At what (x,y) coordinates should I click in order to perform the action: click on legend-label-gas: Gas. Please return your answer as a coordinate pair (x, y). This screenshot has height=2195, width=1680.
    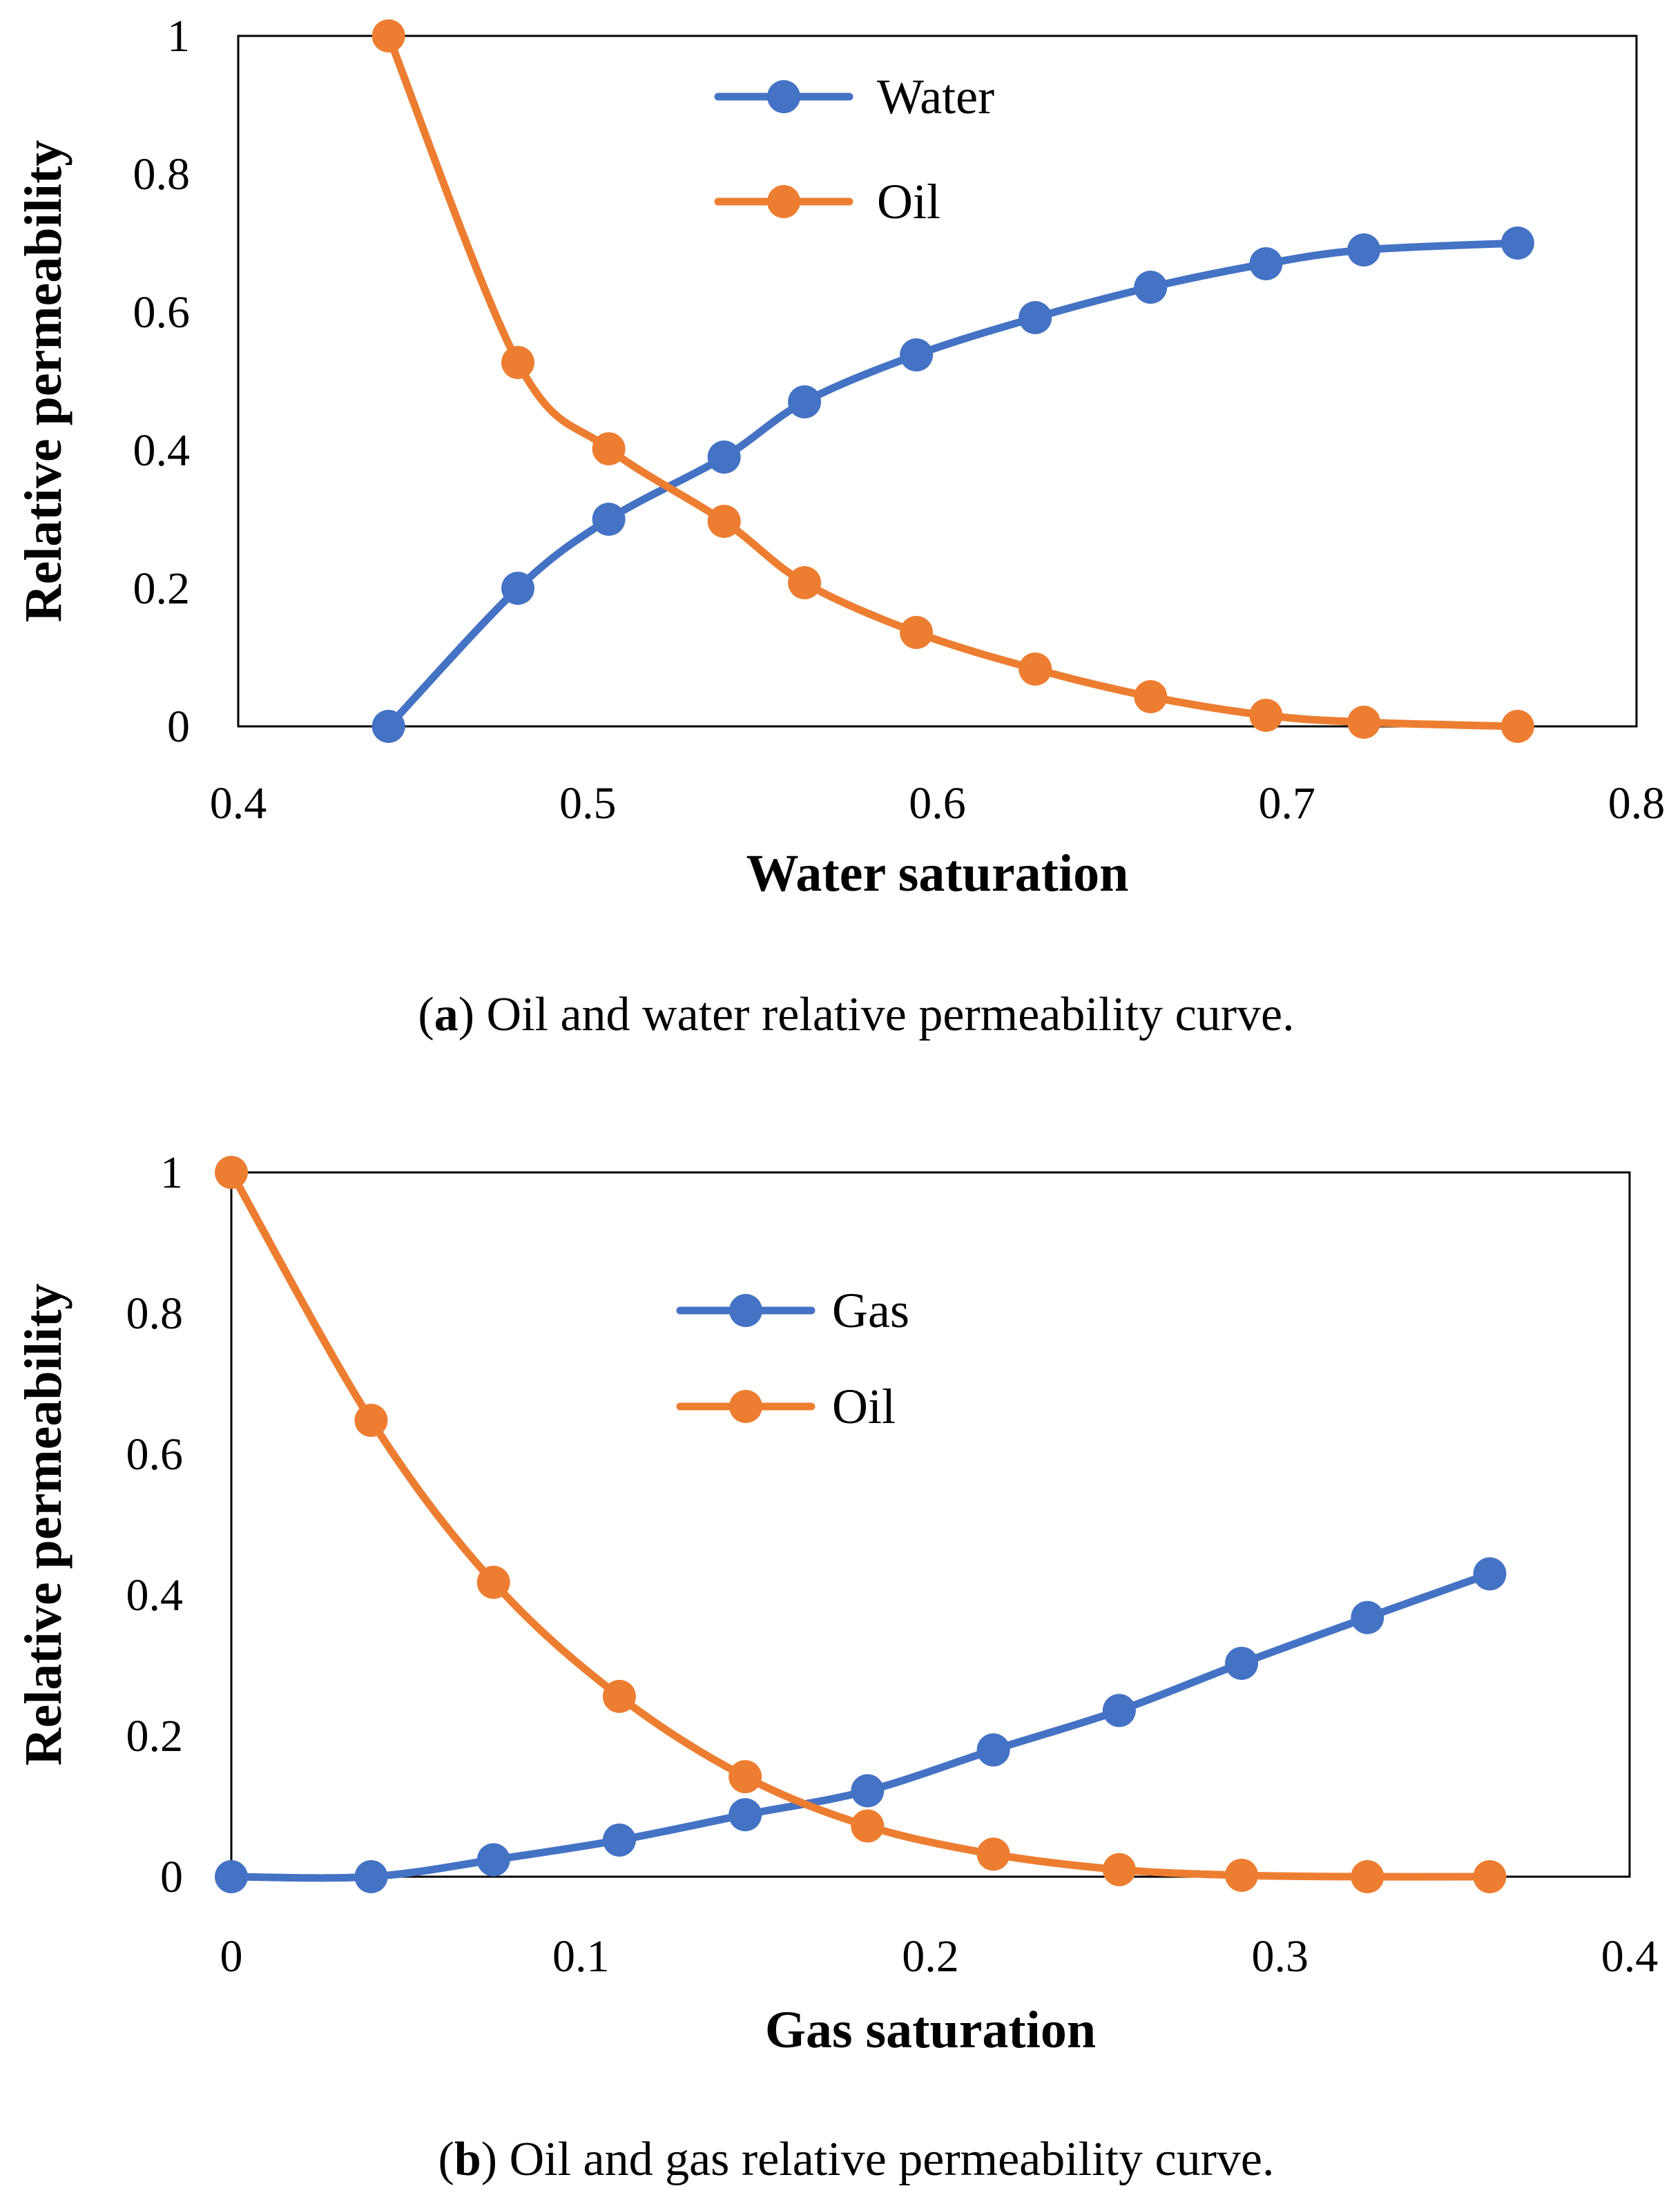
    Looking at the image, I should click on (870, 1310).